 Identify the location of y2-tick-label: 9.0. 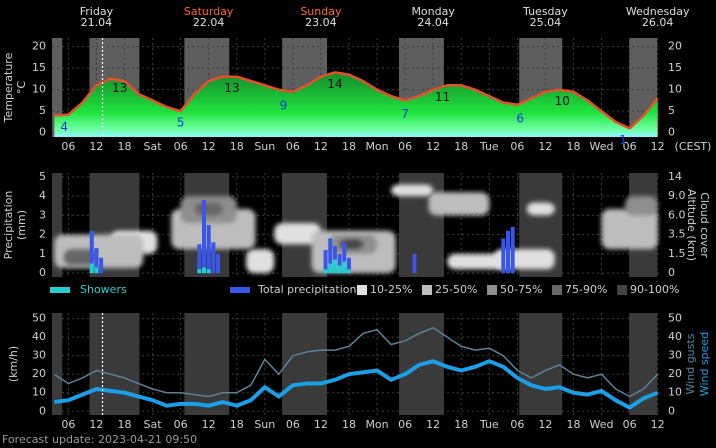
(677, 195).